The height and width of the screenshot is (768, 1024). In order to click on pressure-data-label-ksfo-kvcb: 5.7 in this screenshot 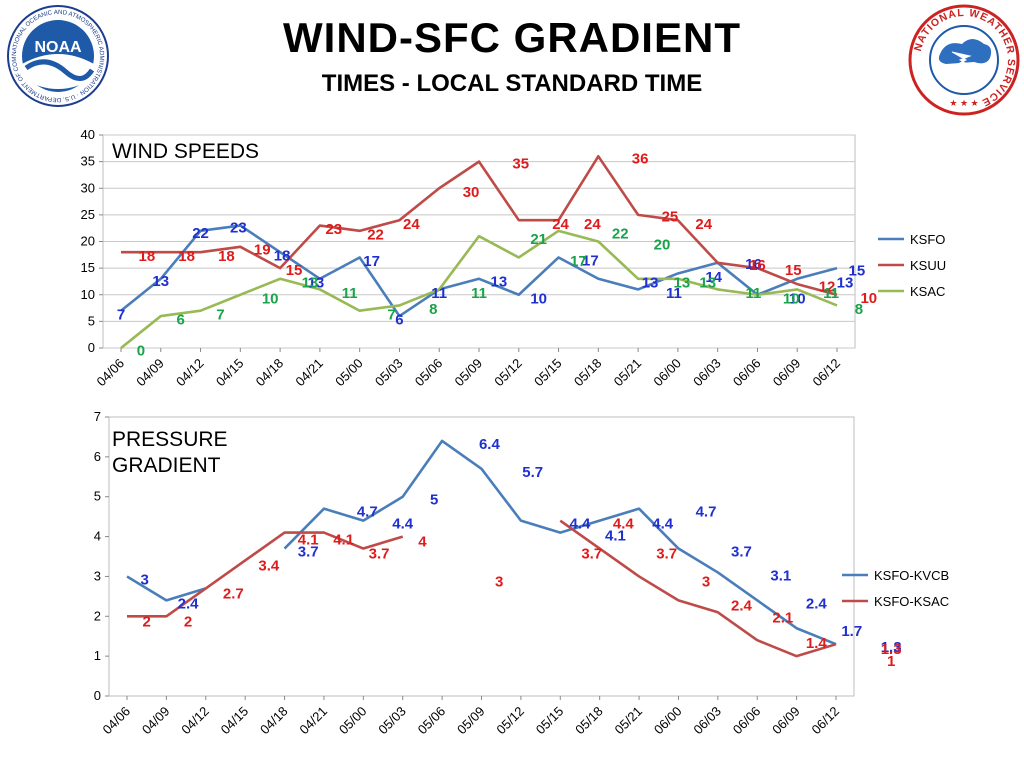, I will do `click(532, 472)`.